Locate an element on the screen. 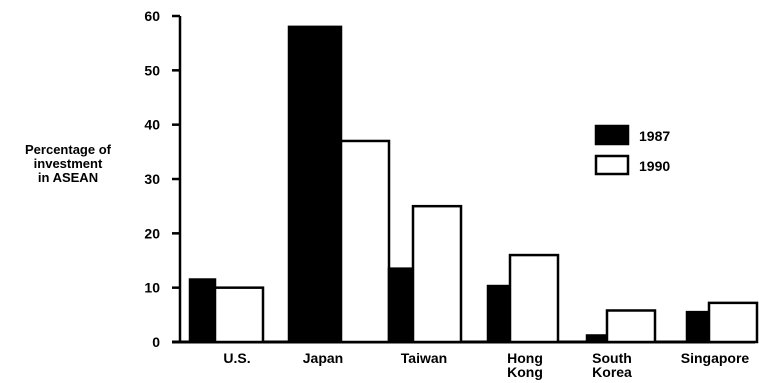 This screenshot has height=383, width=759. category-label: Taiwan is located at coordinates (424, 358).